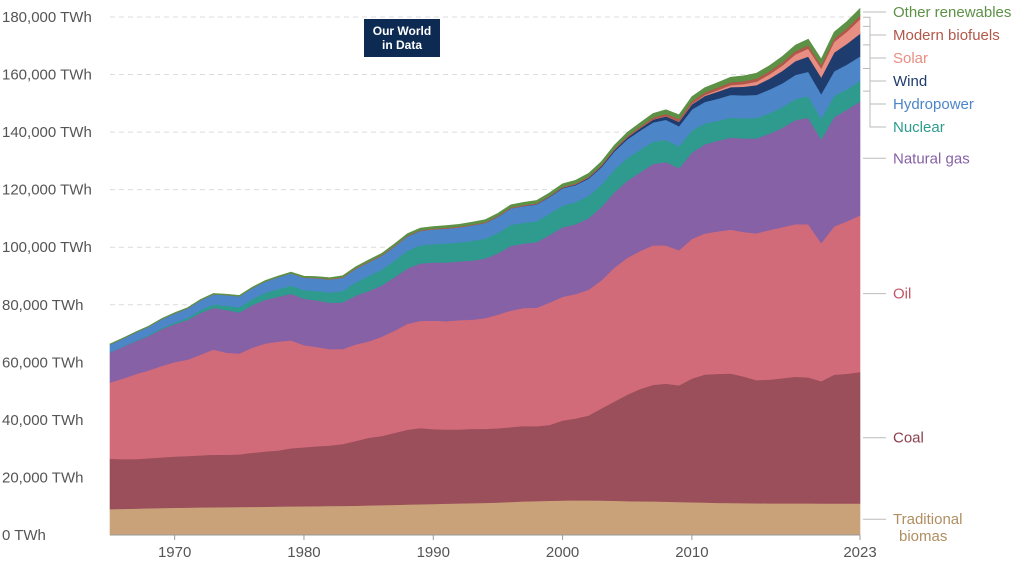 The width and height of the screenshot is (1024, 565). Describe the element at coordinates (493, 547) in the screenshot. I see `x-axis: 1970 1980 1990 2000 2010 2023` at that location.